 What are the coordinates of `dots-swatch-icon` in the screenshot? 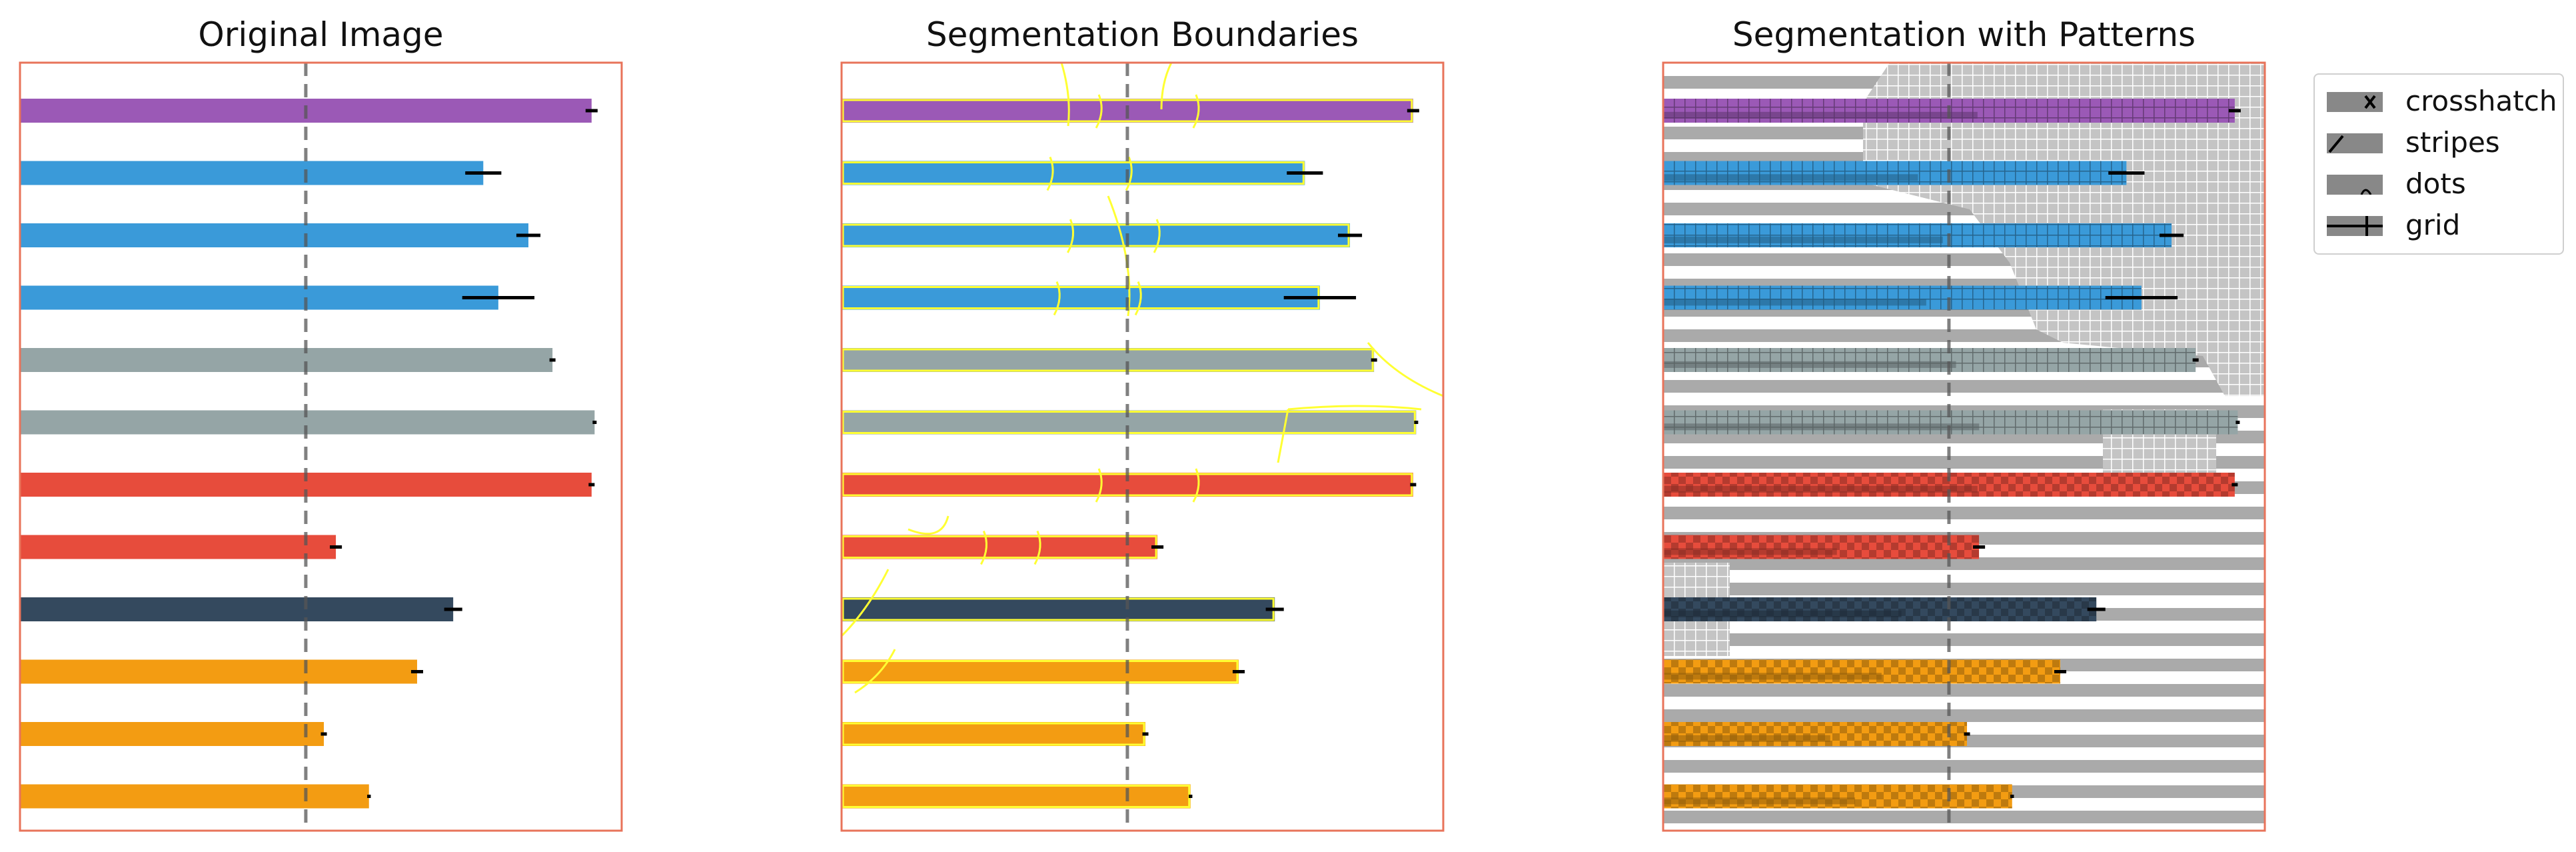 It's located at (2355, 185).